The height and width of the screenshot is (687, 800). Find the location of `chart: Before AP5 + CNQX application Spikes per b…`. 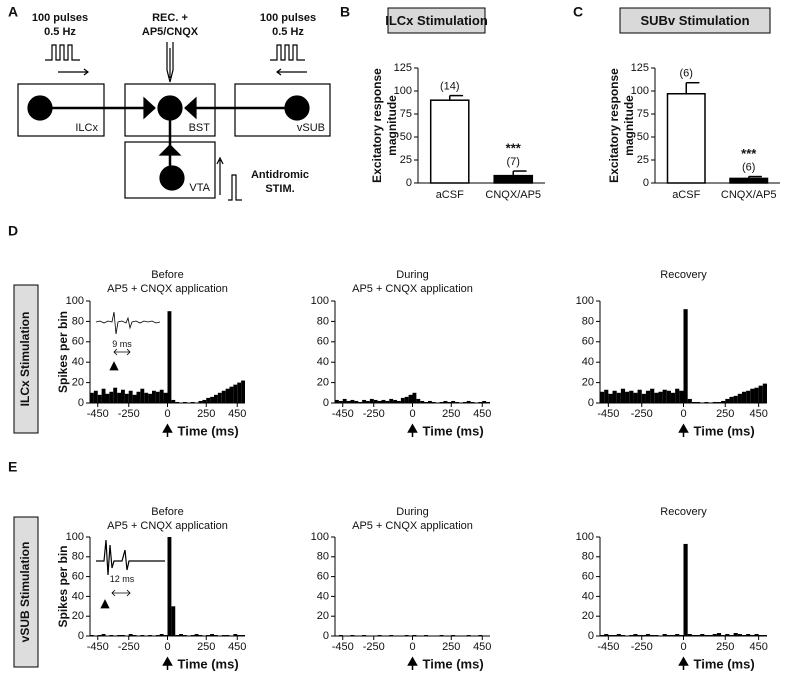

chart: Before AP5 + CNQX application Spikes per b… is located at coordinates (151, 354).